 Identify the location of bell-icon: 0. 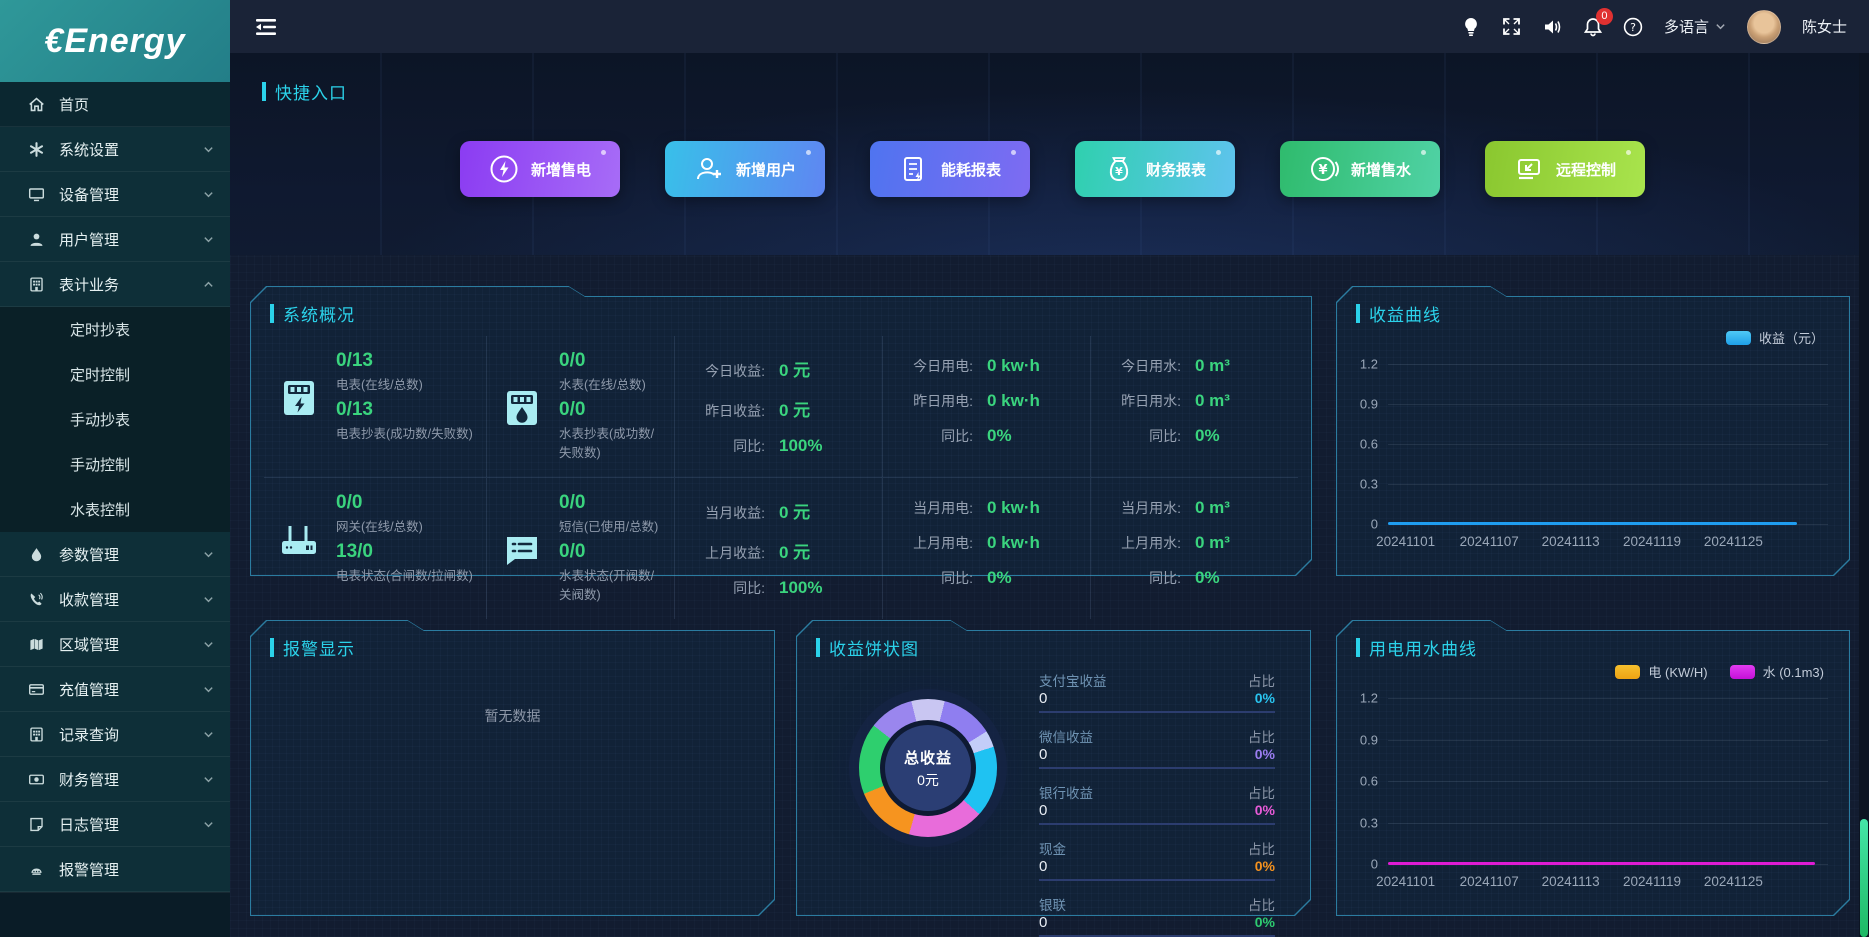
(1598, 22).